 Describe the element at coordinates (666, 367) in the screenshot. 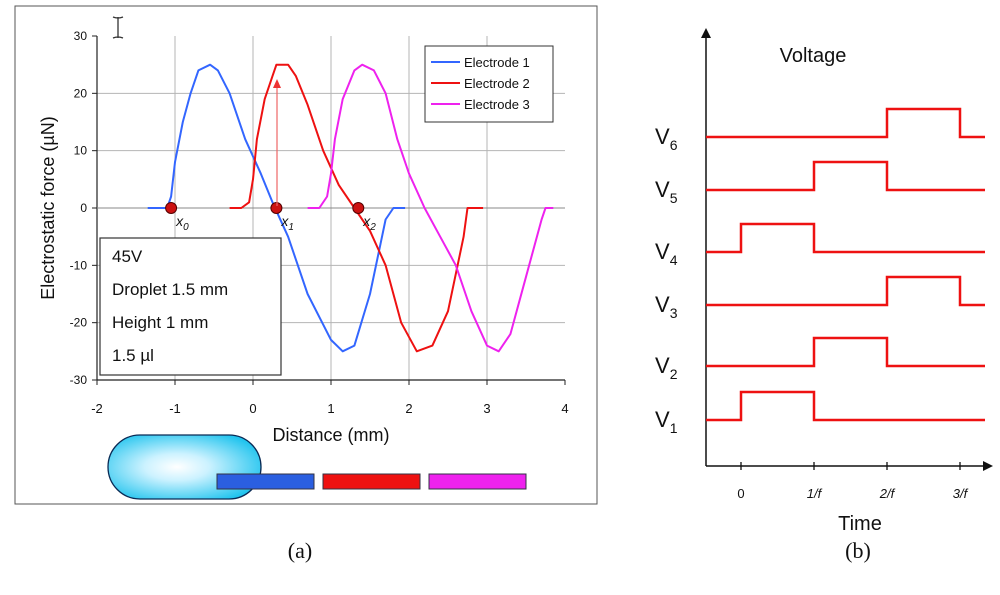

I see `channel-label-v2: V2` at that location.